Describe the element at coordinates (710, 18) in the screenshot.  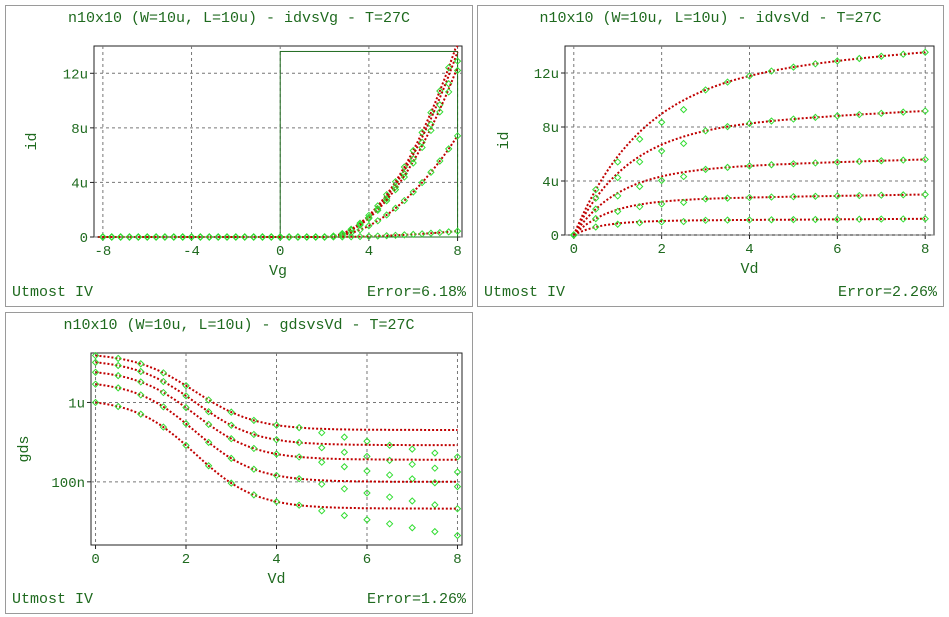
I see `panel-title: n10x10 (W=10u, L=10u) - idvsVd - T=27C` at that location.